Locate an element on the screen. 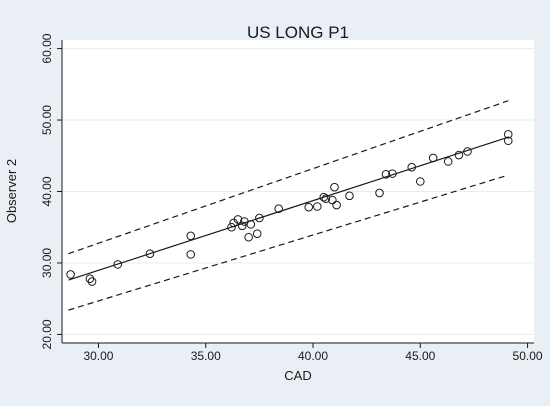 The width and height of the screenshot is (550, 406). x-tick-label: 45.00 is located at coordinates (420, 356).